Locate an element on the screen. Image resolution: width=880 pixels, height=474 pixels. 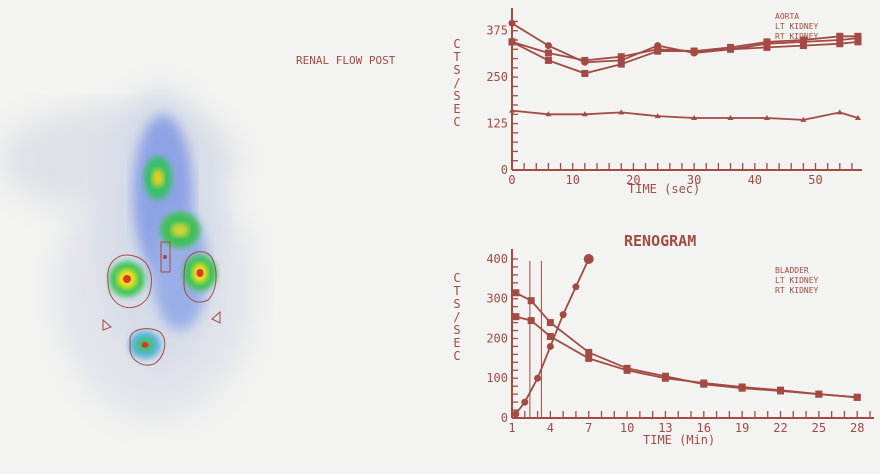
x-tick-label: 19 is located at coordinates (742, 428).